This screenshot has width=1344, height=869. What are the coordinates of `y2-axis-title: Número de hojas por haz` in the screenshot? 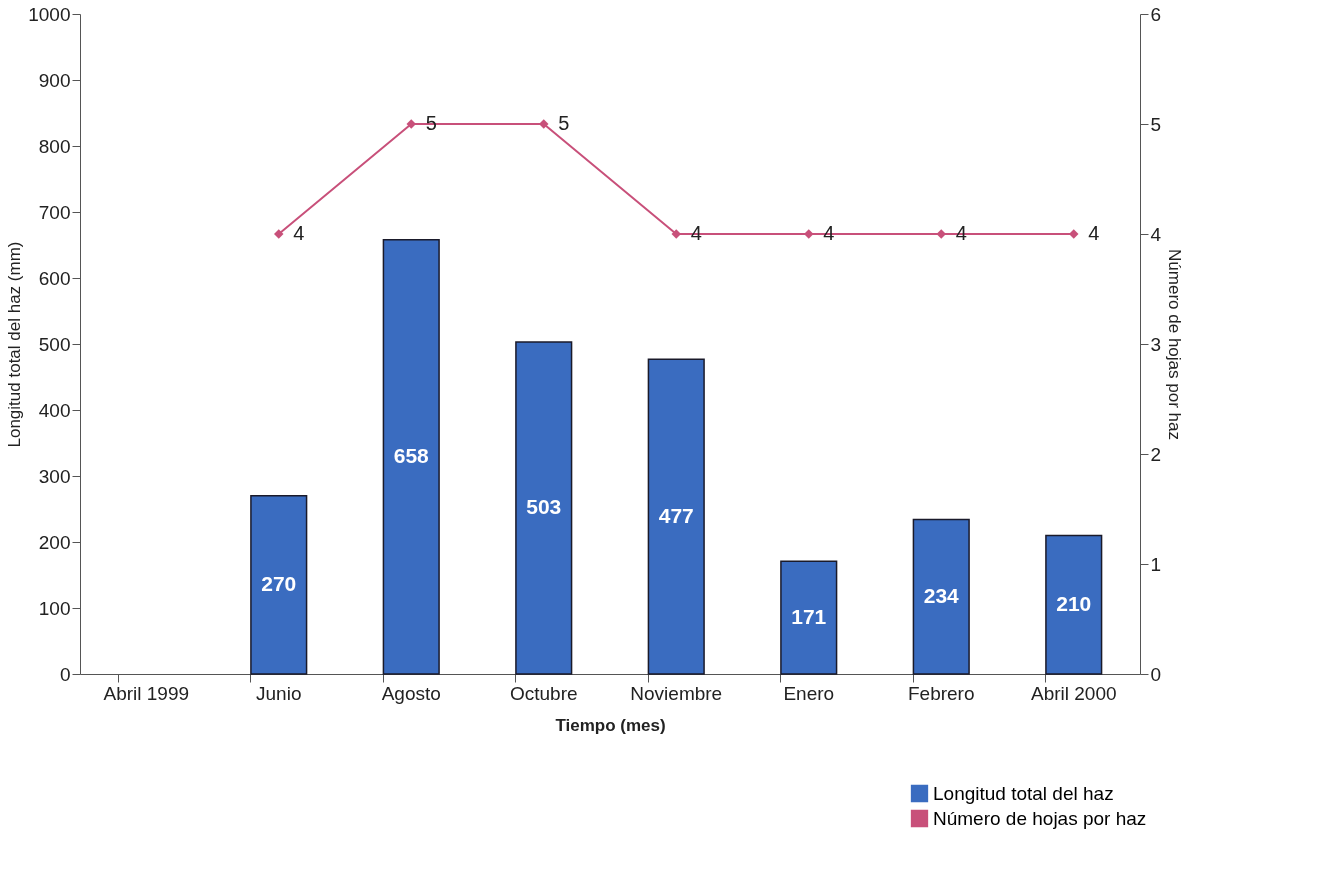 It's located at (1175, 344).